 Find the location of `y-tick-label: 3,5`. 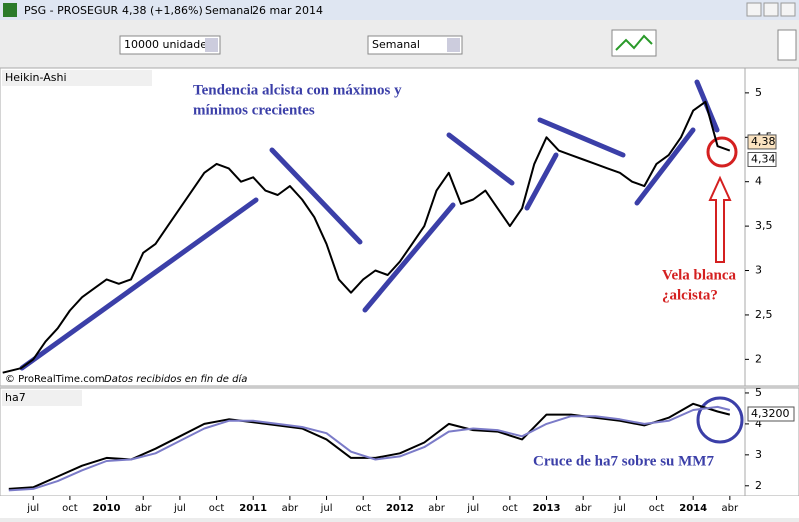

y-tick-label: 3,5 is located at coordinates (764, 225).